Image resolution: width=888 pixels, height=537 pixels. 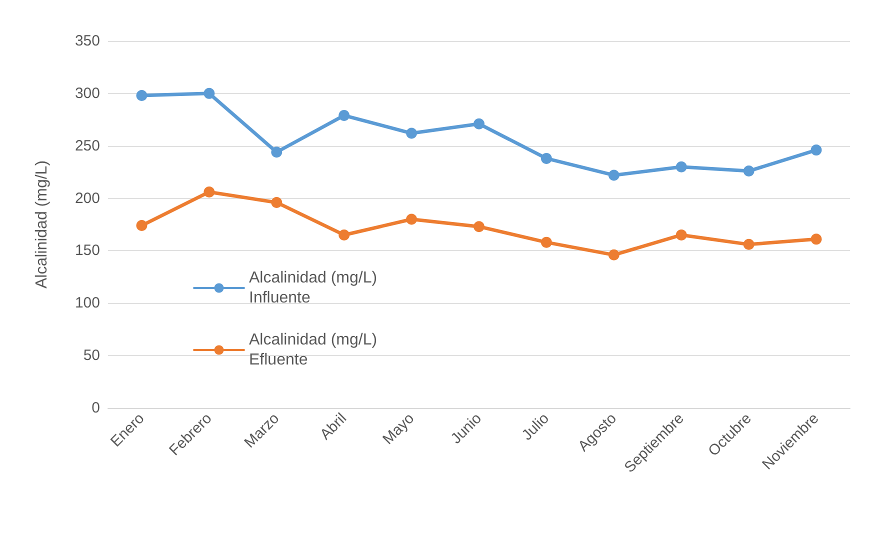 What do you see at coordinates (96, 408) in the screenshot?
I see `y-tick-label: 0` at bounding box center [96, 408].